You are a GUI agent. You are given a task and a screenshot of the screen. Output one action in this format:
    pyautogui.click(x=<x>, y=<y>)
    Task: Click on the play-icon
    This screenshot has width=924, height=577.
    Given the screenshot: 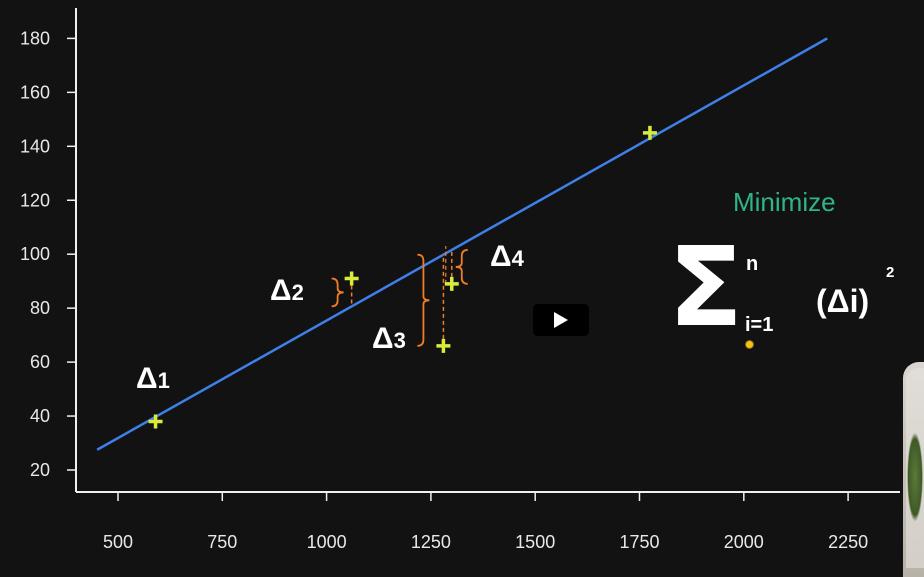 What is the action you would take?
    pyautogui.click(x=561, y=320)
    